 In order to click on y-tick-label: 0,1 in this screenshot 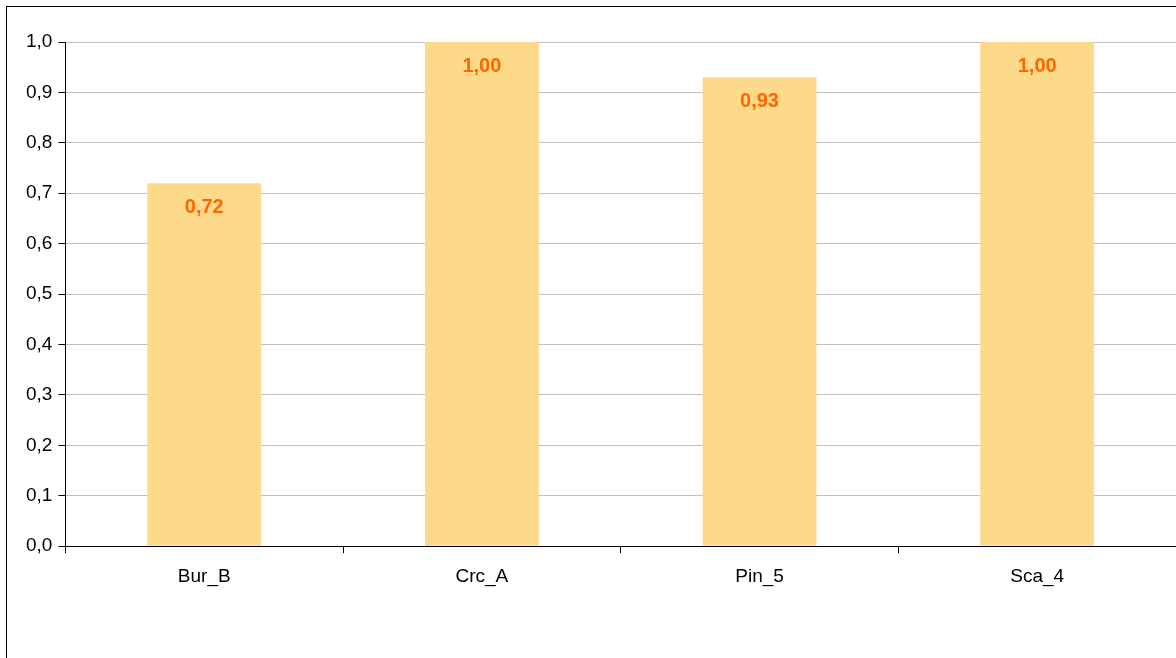, I will do `click(39, 495)`.